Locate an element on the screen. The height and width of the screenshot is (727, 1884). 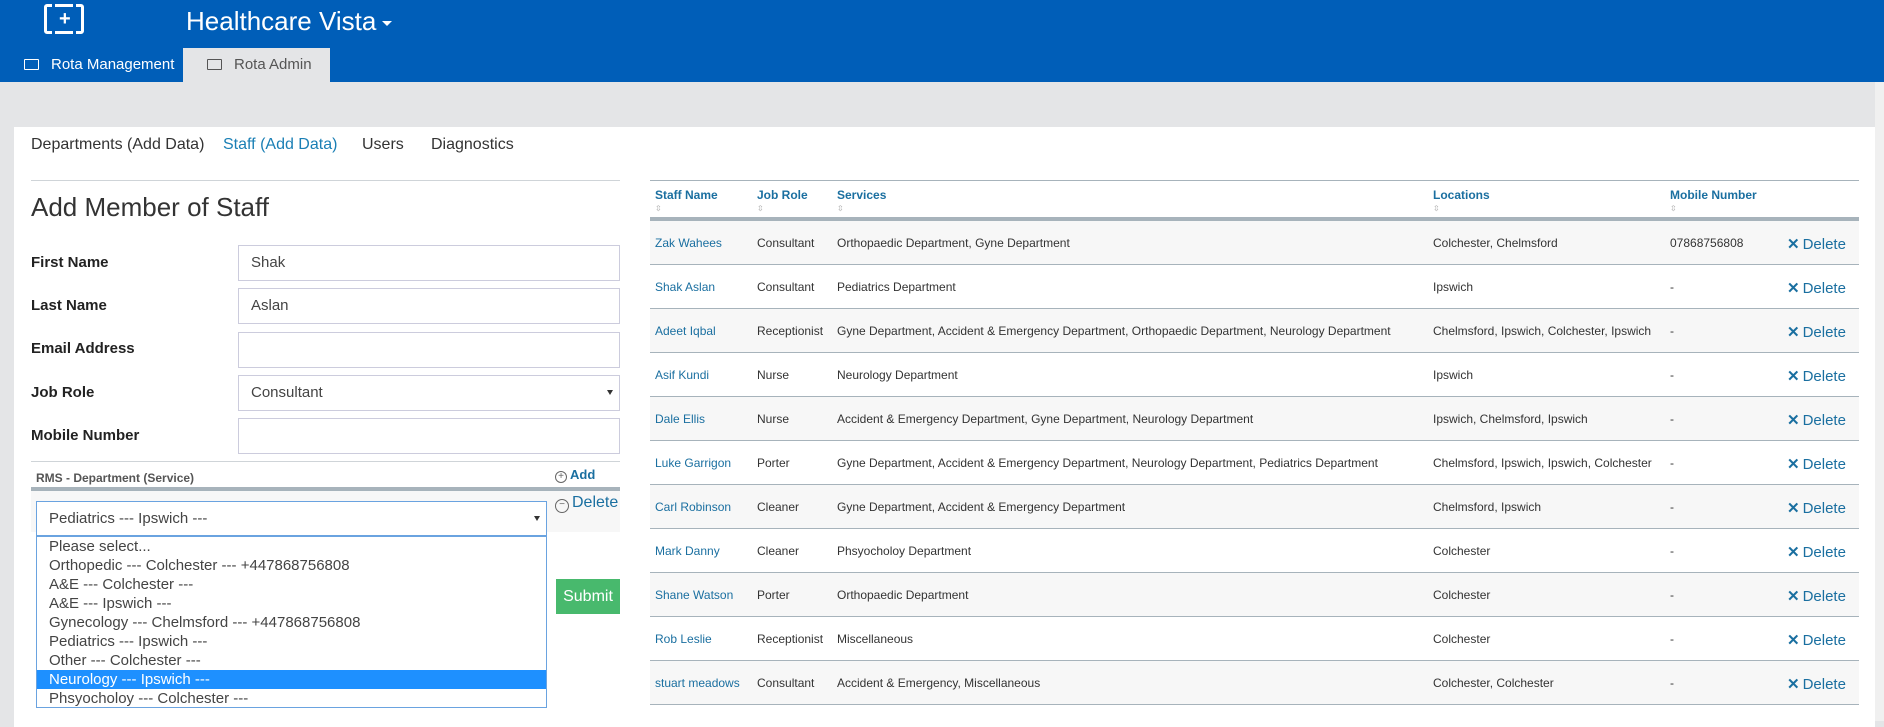
department-option: Other --- Colchester --- is located at coordinates (125, 660).